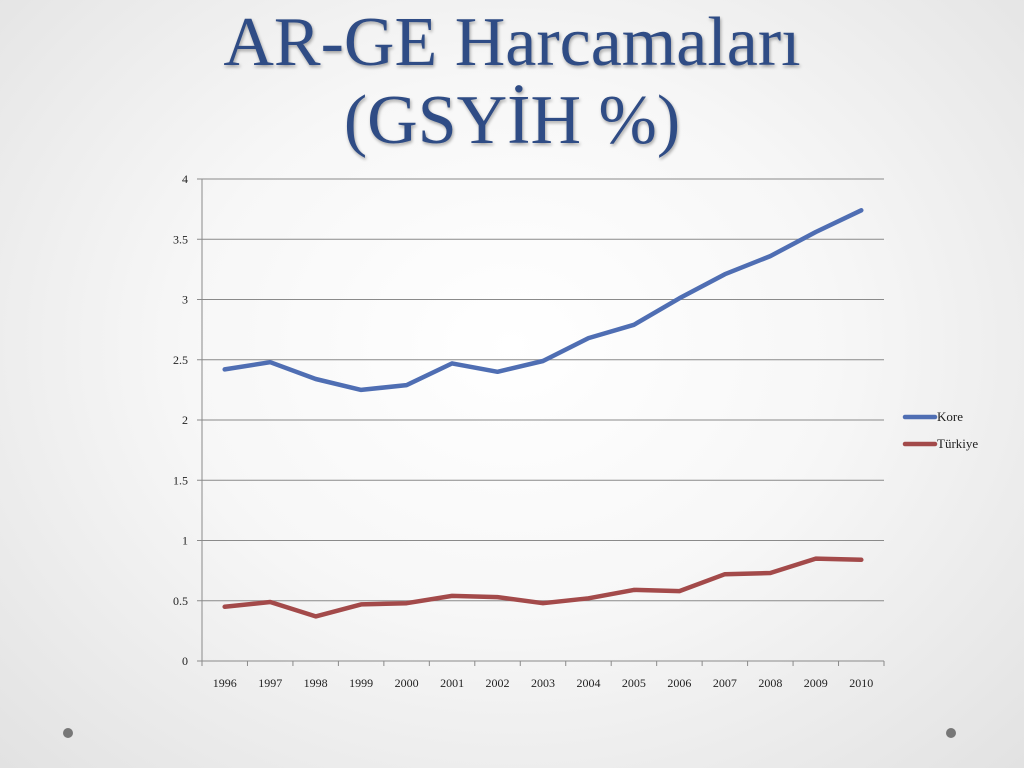 The image size is (1024, 768). Describe the element at coordinates (512, 42) in the screenshot. I see `slide-title-line1: AR-GE Harcamaları` at that location.